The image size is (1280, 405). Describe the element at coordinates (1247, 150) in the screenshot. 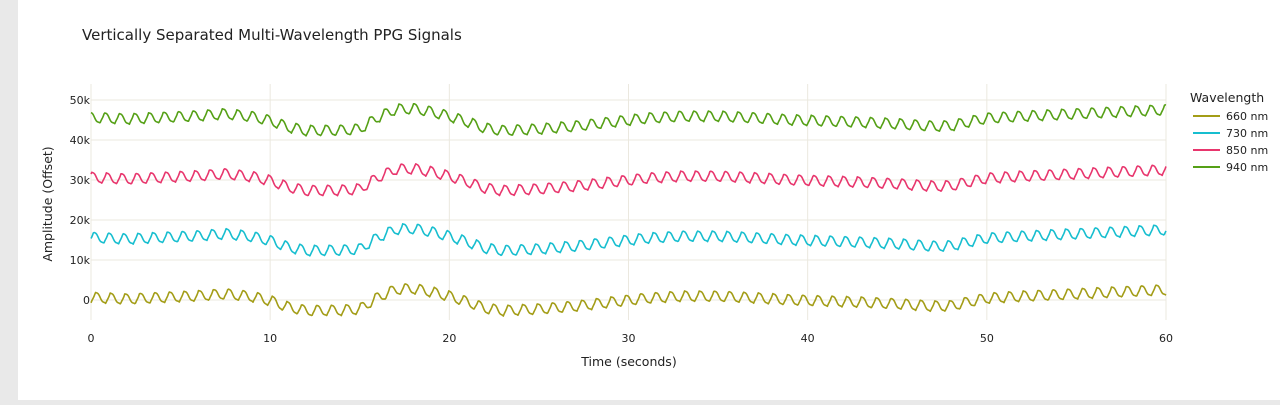

I see `legend-item-label: 850 nm` at that location.